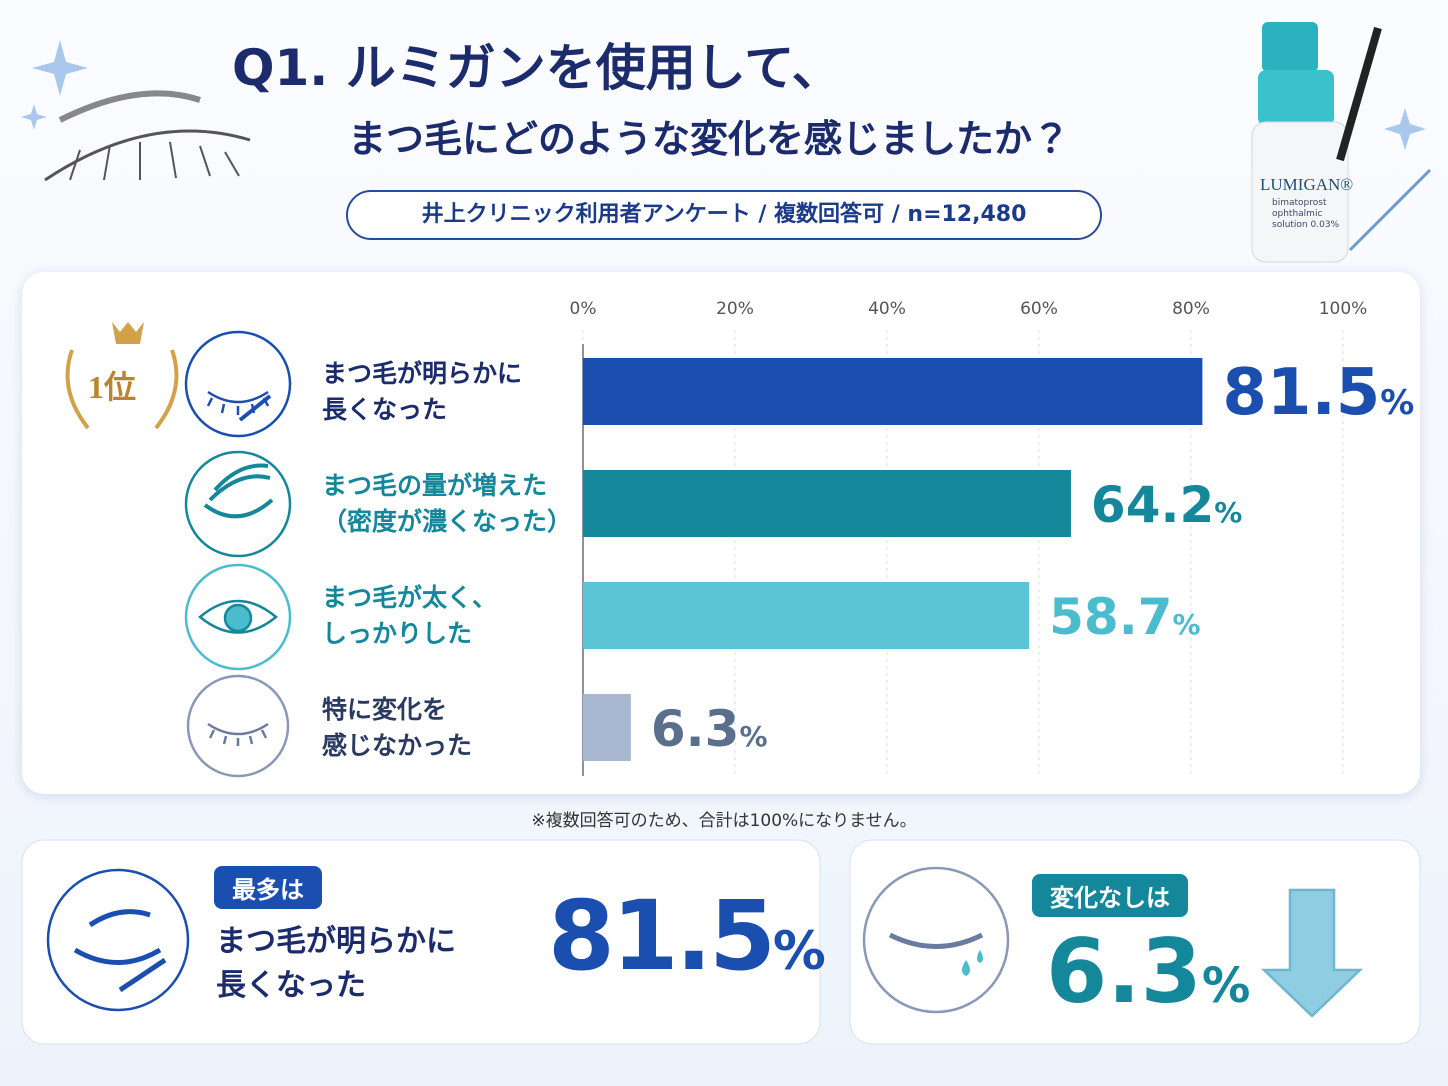  Describe the element at coordinates (724, 215) in the screenshot. I see `survey-label: 井上クリニック利用者アンケート / 複数回答可 / n=12,480` at that location.